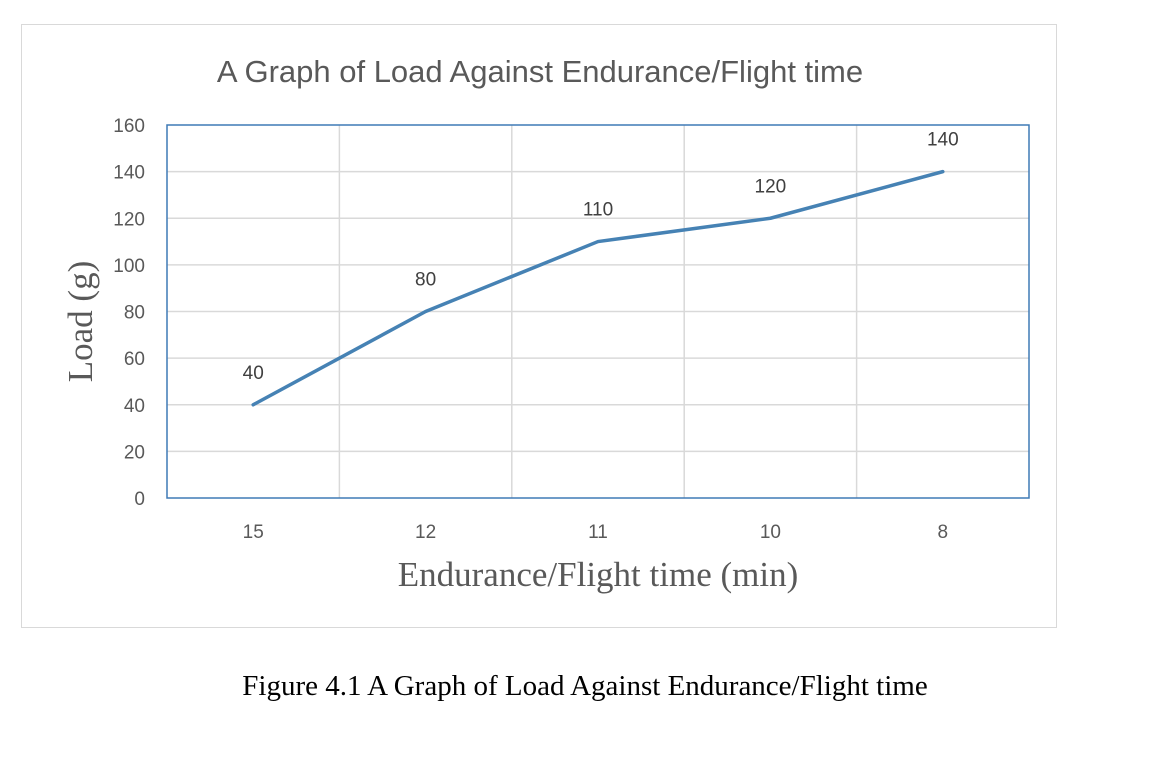 The width and height of the screenshot is (1170, 762). I want to click on data-label: 140, so click(943, 140).